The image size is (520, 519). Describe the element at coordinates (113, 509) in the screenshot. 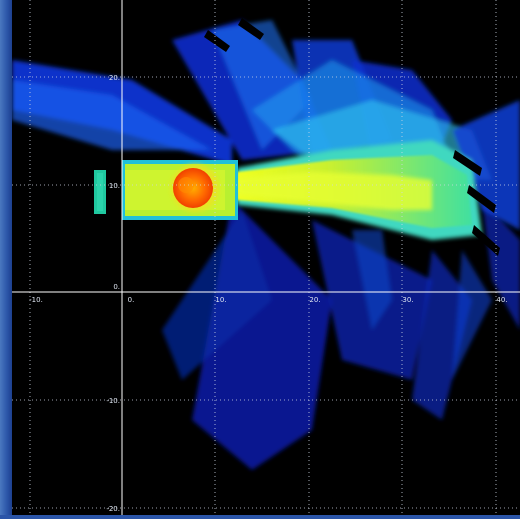

I see `y-tick-label: -20.` at that location.